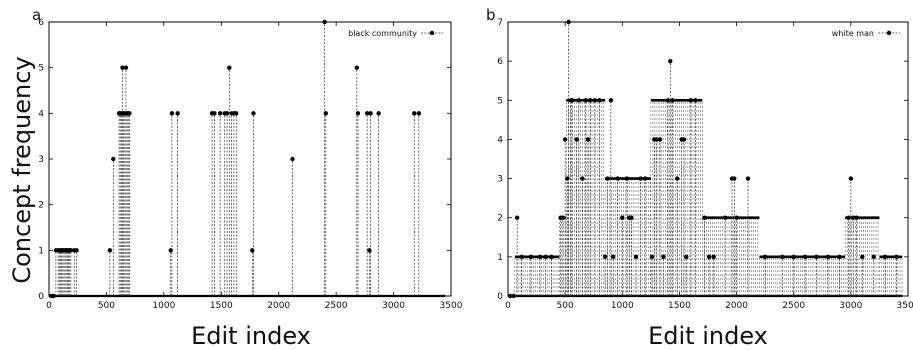 The width and height of the screenshot is (913, 350). Describe the element at coordinates (41, 251) in the screenshot. I see `panel-a-y-tick-label: 1` at that location.